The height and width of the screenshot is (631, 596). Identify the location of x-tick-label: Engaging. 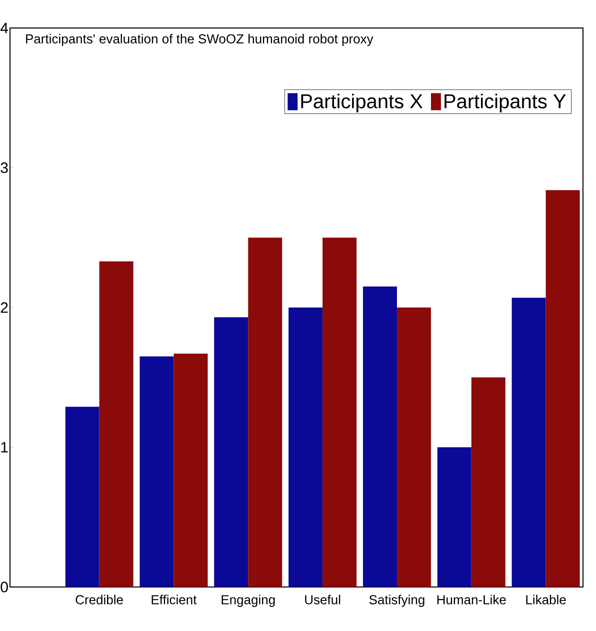
(248, 600).